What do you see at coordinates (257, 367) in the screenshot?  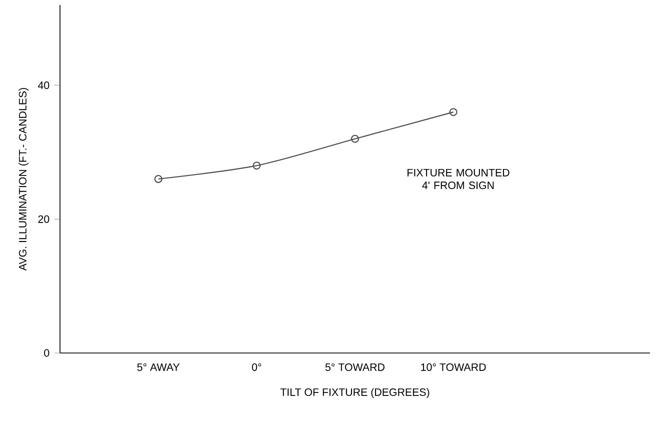 I see `x-tick-label: 0°` at bounding box center [257, 367].